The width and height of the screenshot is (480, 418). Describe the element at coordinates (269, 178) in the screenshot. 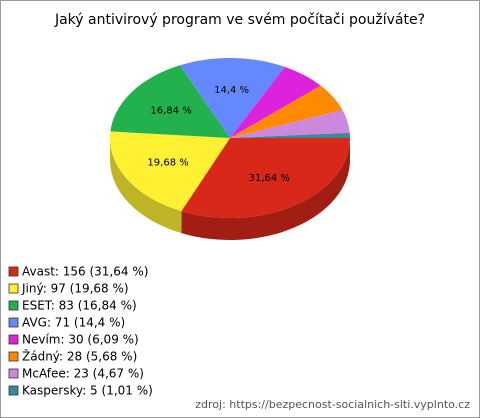

I see `data-label: 31,64 %` at that location.